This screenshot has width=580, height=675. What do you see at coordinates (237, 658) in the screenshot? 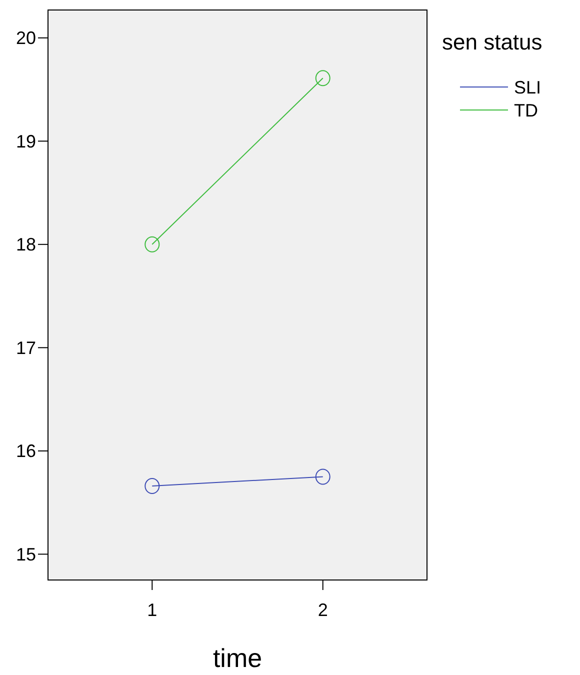
I see `x-axis-title: time` at bounding box center [237, 658].